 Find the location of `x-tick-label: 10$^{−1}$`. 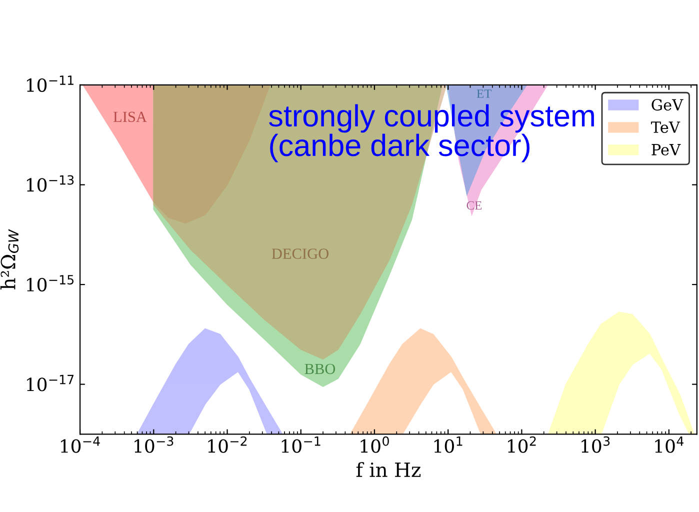

x-tick-label: 10$^{−1}$ is located at coordinates (301, 444).